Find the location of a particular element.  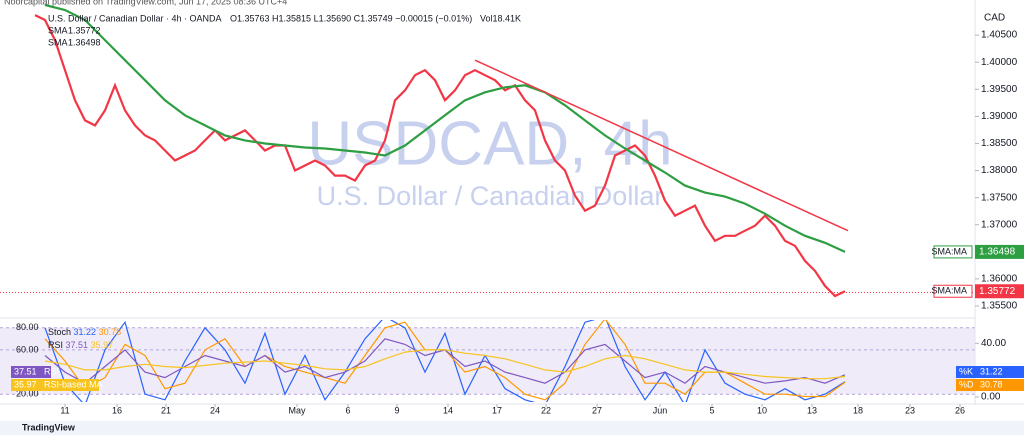

axis-unit: CAD is located at coordinates (994, 18).